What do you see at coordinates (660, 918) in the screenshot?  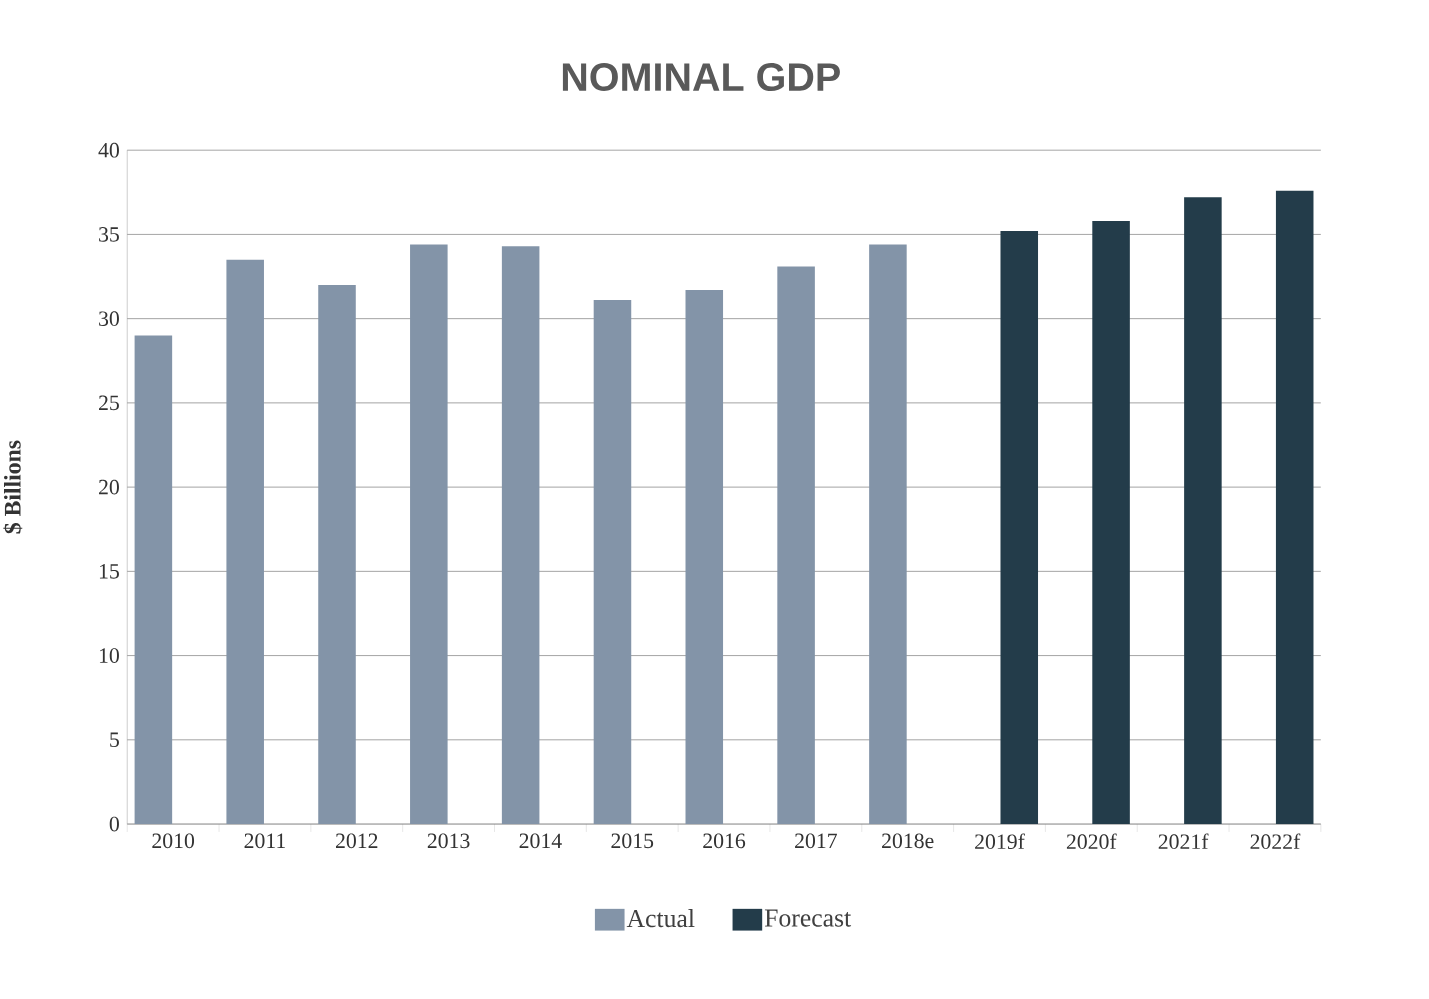 I see `legend-label: Actual` at bounding box center [660, 918].